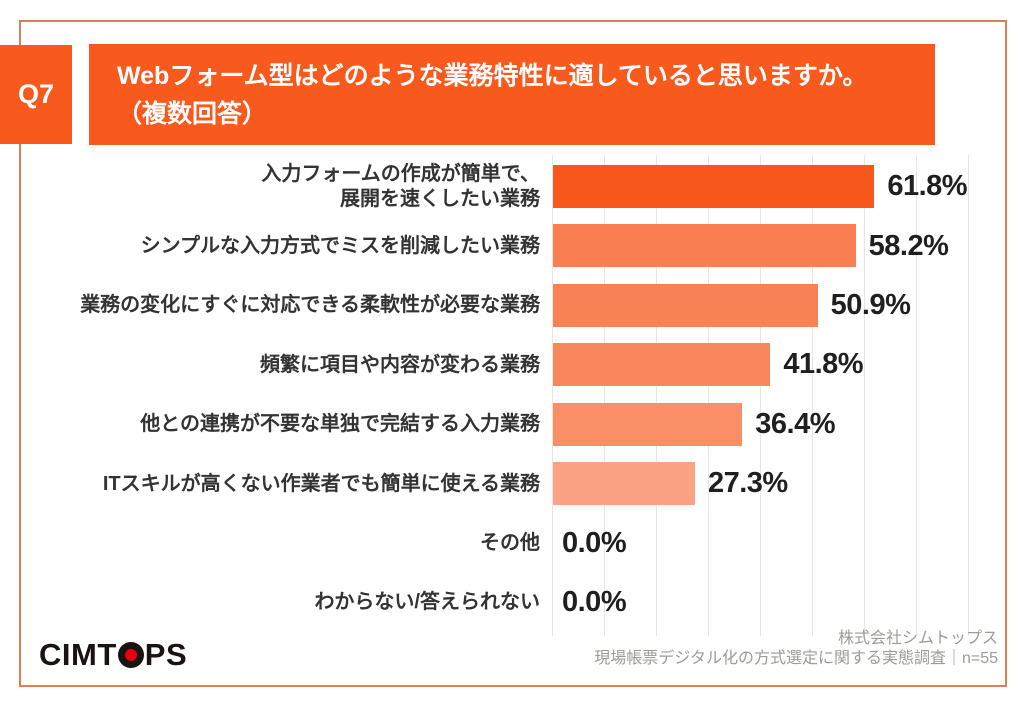 This screenshot has width=1024, height=709. I want to click on value-label: 61.8%, so click(927, 186).